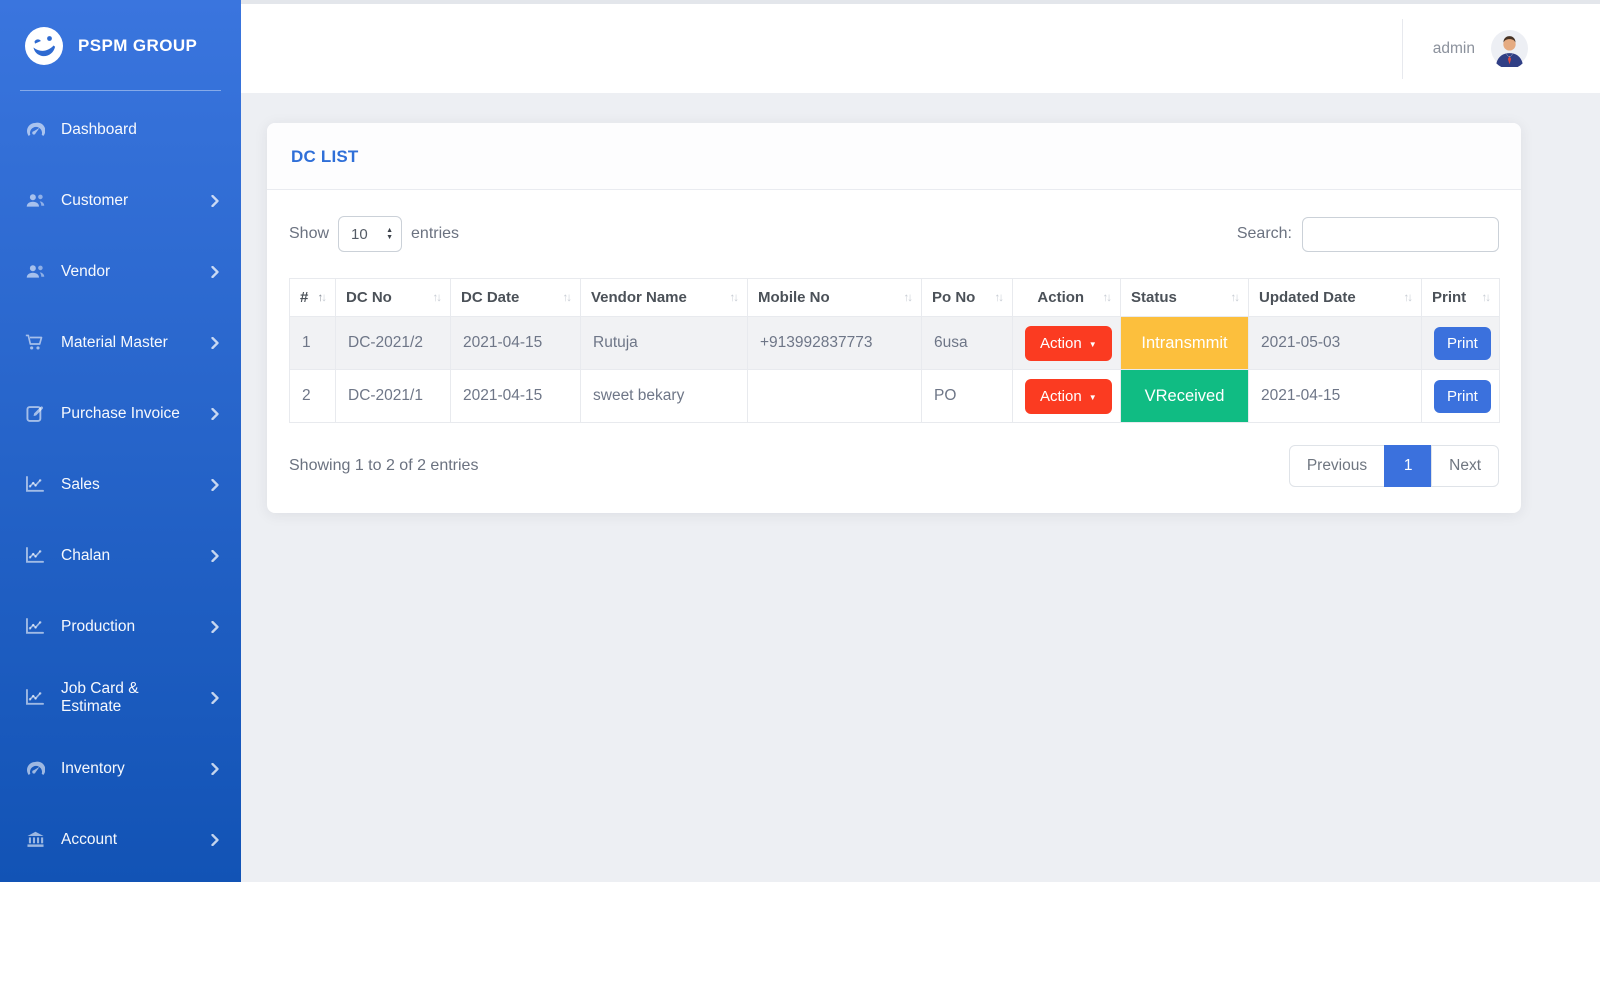 The image size is (1600, 1000). What do you see at coordinates (834, 297) in the screenshot?
I see `column-header-mobile-no: Mobile No ↑↓` at bounding box center [834, 297].